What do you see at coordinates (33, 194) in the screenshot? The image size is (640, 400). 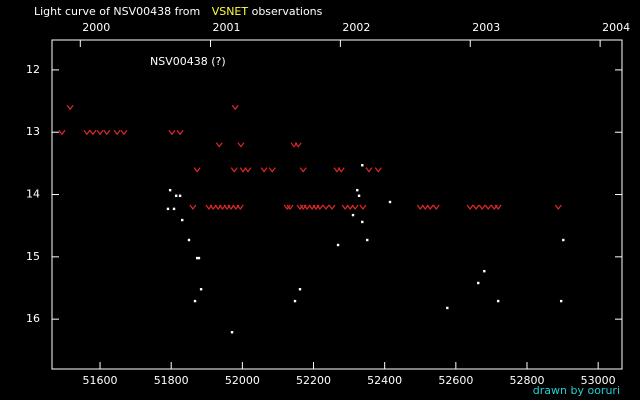 I see `y-tick-label: 14` at bounding box center [33, 194].